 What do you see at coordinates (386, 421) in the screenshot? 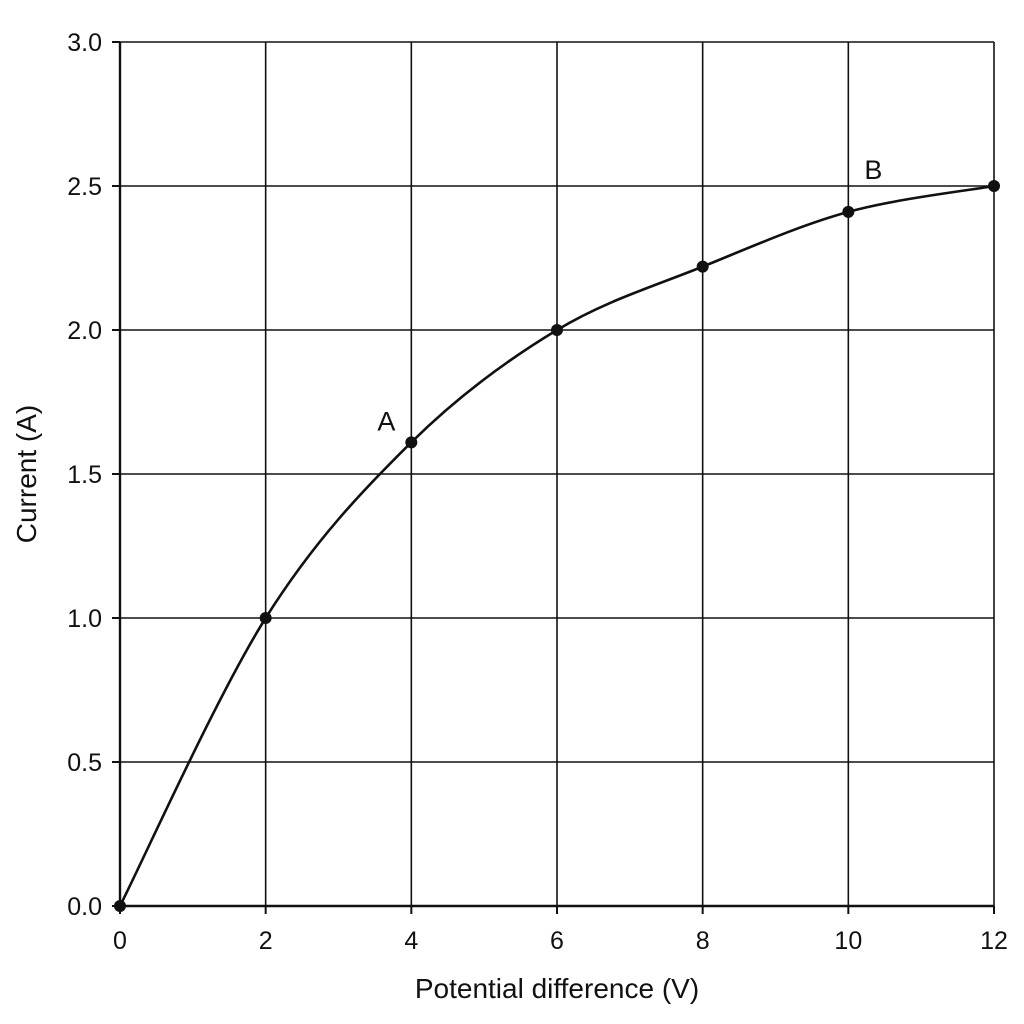
I see `point-label-a: A` at bounding box center [386, 421].